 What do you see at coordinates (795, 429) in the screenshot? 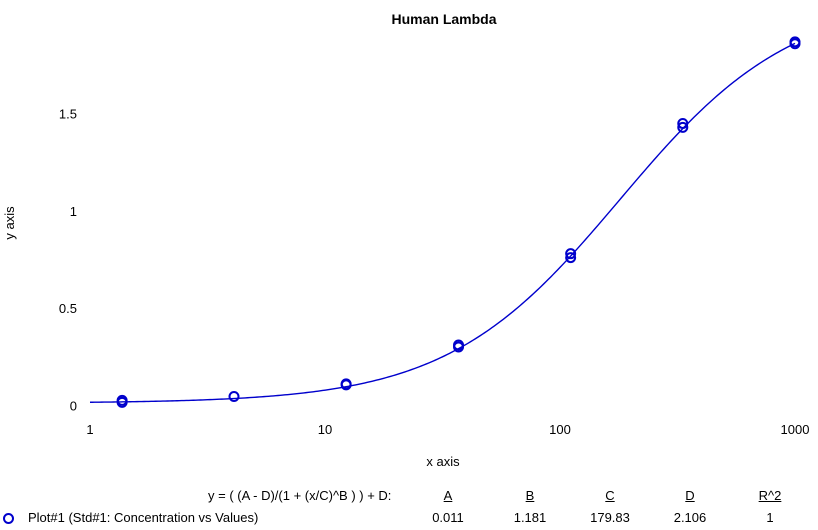
I see `x-tick-label: 1000` at bounding box center [795, 429].